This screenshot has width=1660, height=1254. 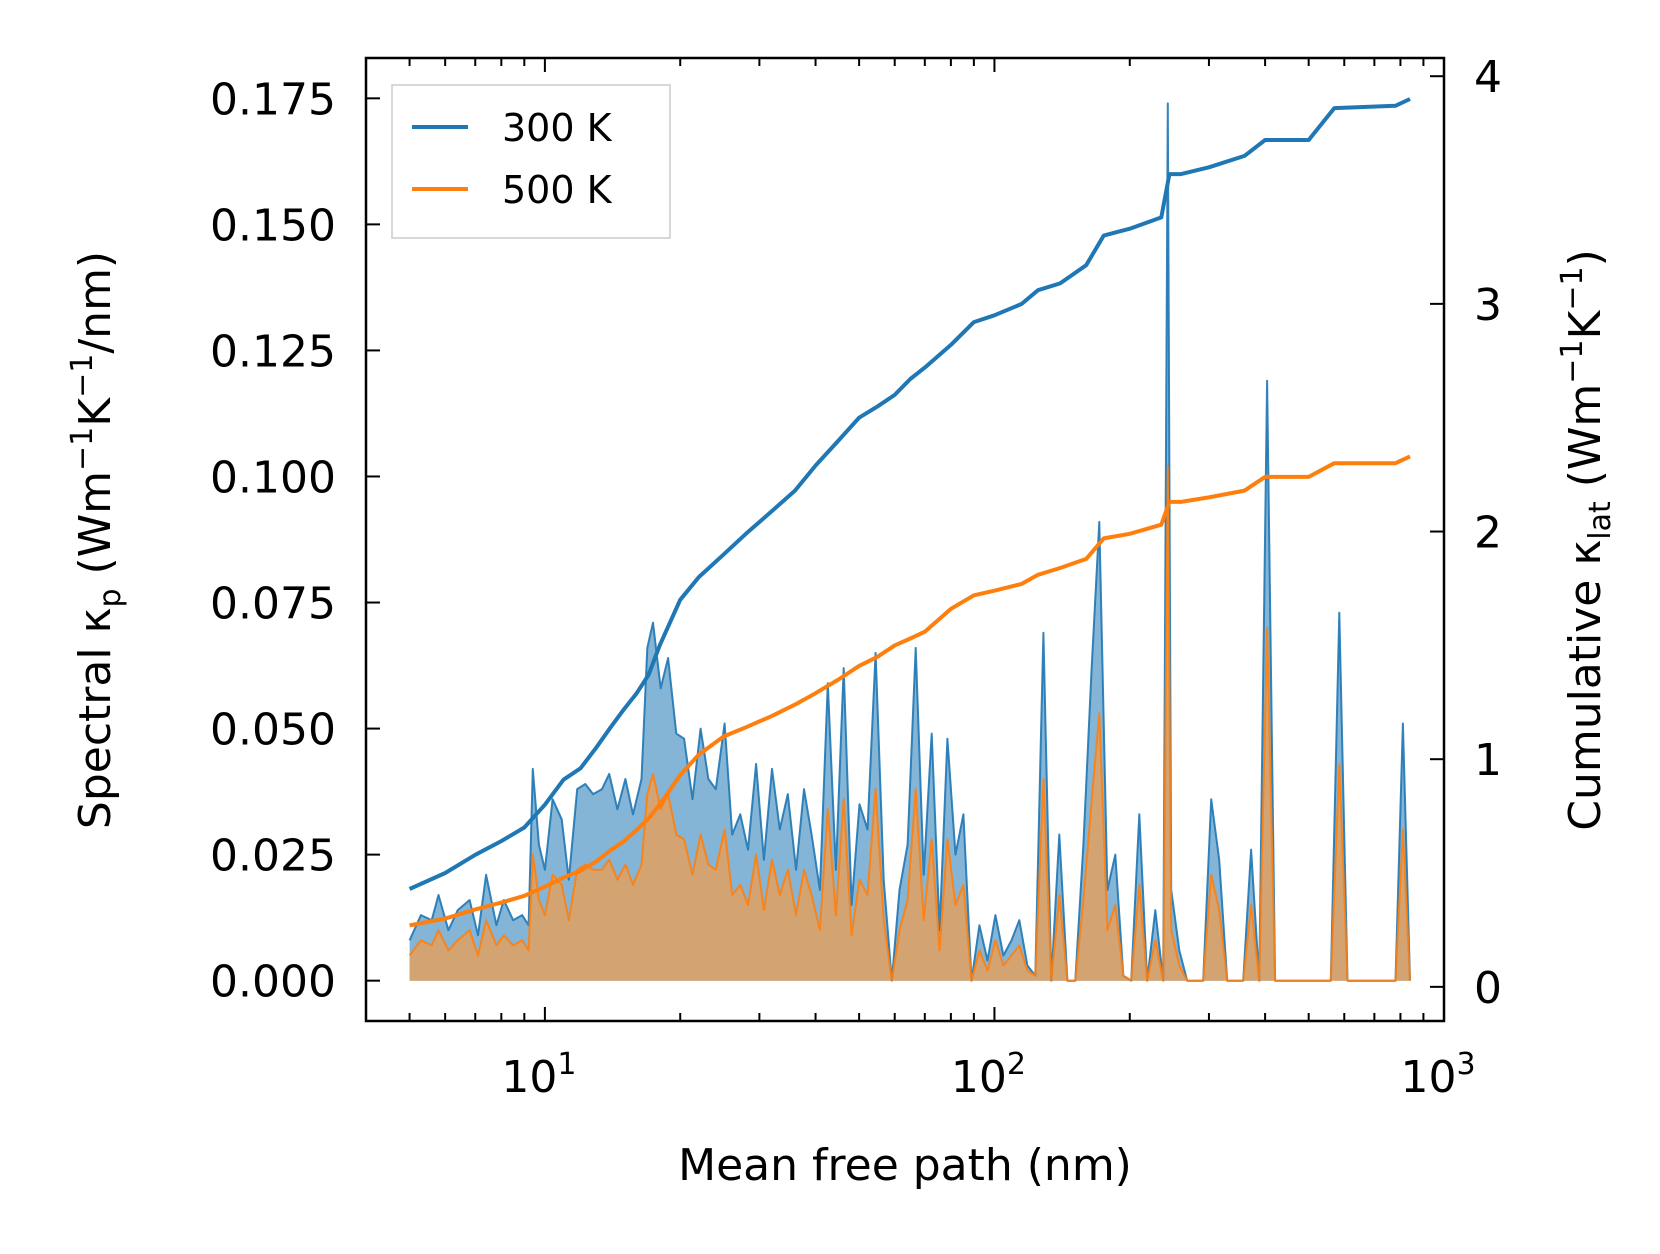 I want to click on y-right-tick-label: 0, so click(x=1488, y=988).